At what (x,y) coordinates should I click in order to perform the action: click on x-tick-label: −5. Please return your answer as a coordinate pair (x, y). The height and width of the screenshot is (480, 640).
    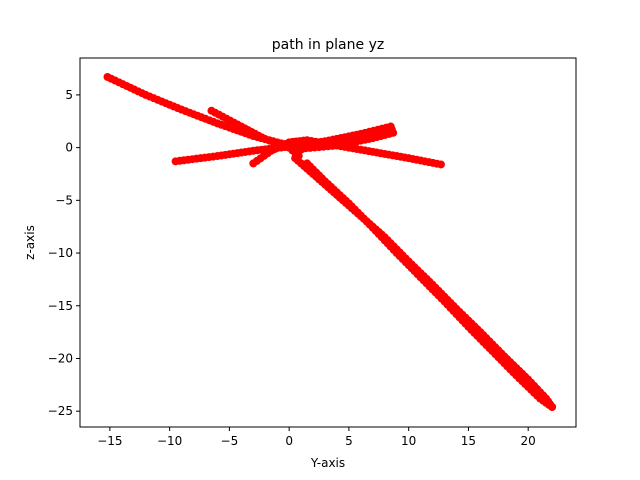
    Looking at the image, I should click on (230, 441).